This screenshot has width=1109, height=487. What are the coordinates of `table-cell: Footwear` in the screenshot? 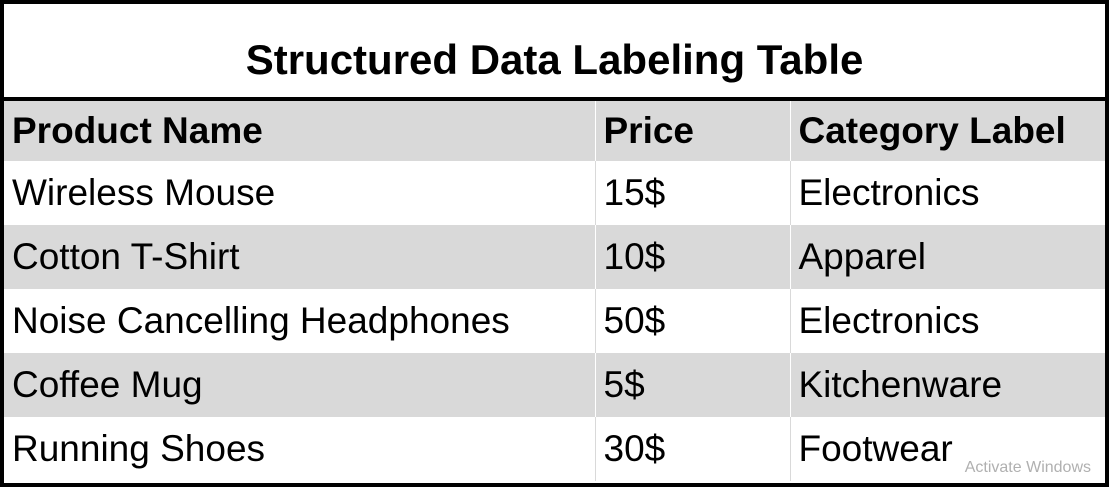 It's located at (947, 449).